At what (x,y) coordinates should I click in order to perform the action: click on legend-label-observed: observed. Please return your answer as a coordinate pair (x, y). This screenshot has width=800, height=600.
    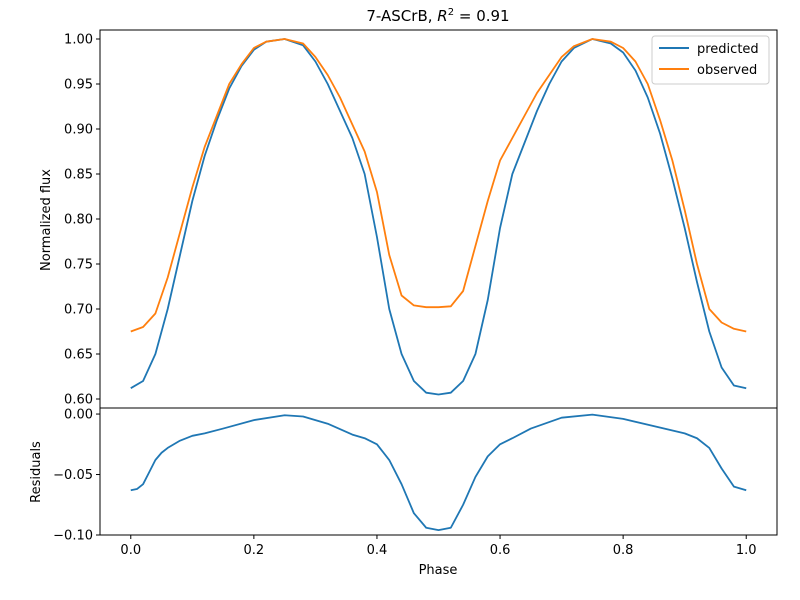
    Looking at the image, I should click on (727, 70).